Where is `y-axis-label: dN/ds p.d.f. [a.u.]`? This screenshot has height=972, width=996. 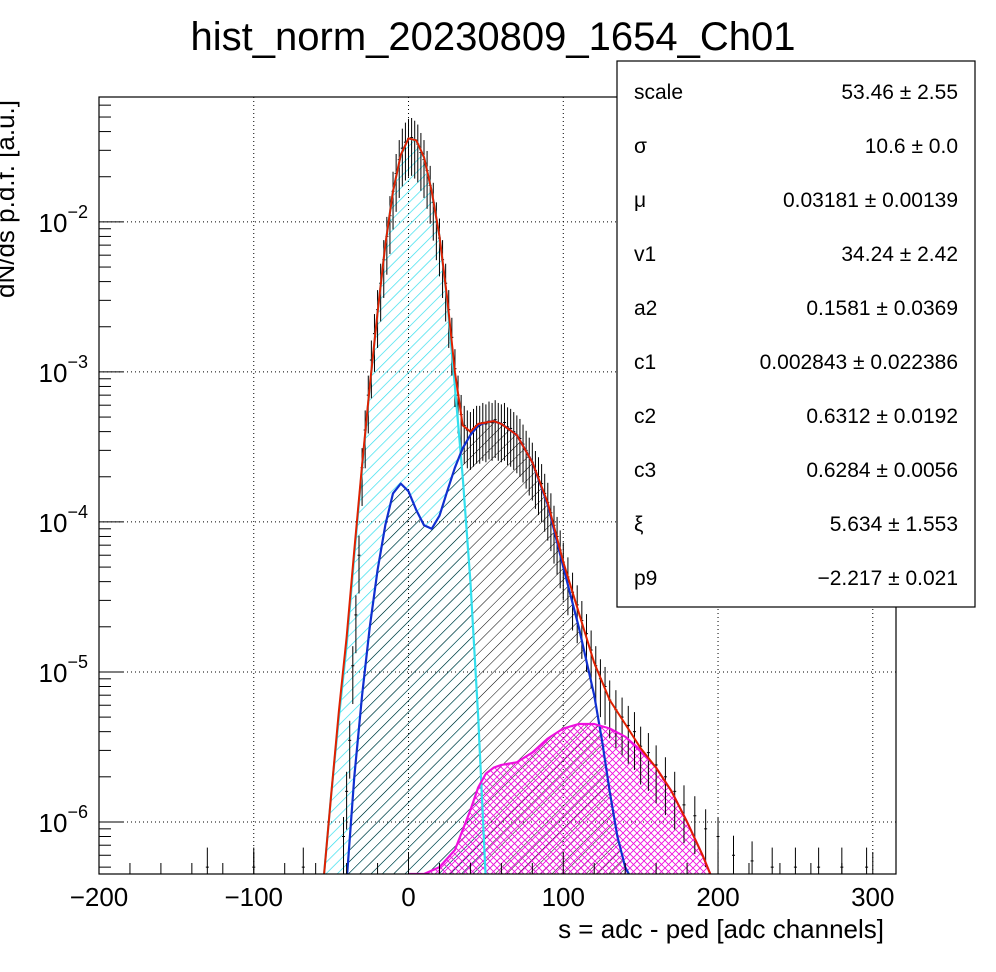
y-axis-label: dN/ds p.d.f. [a.u.] is located at coordinates (10, 199).